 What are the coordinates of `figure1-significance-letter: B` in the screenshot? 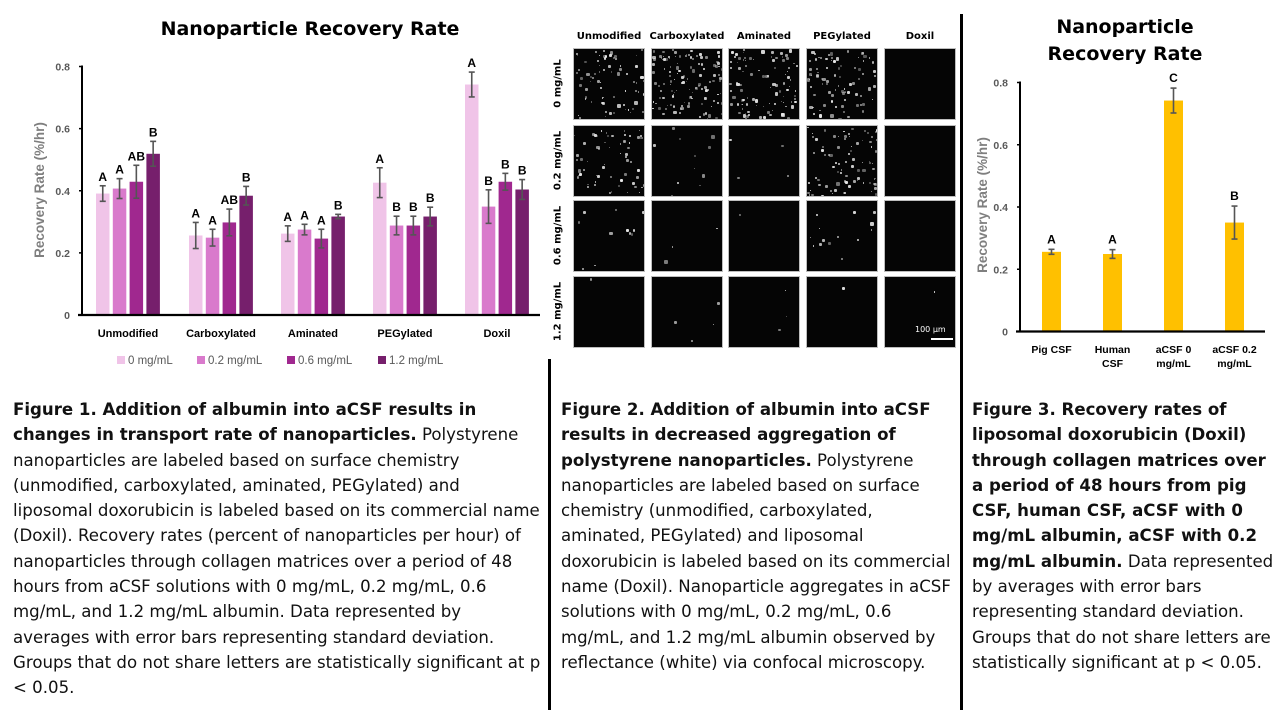 It's located at (505, 164).